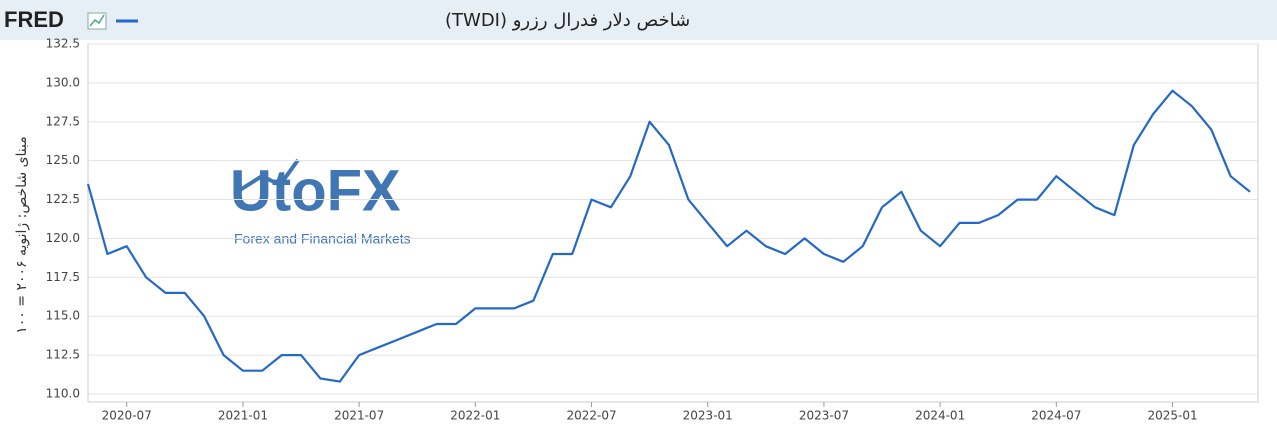  Describe the element at coordinates (97, 20) in the screenshot. I see `logo-icon` at that location.